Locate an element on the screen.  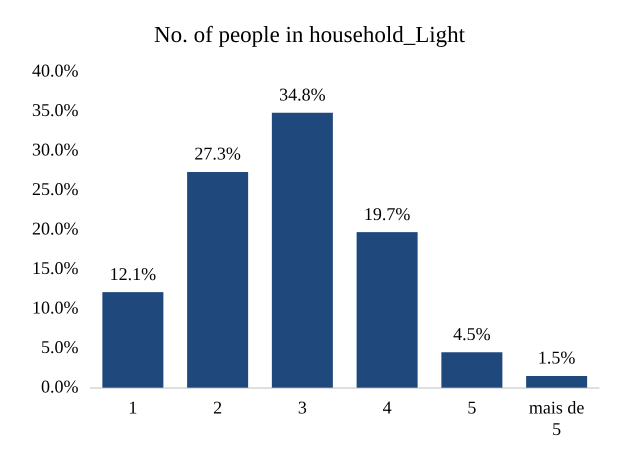
x-tick-label: 3 is located at coordinates (302, 407).